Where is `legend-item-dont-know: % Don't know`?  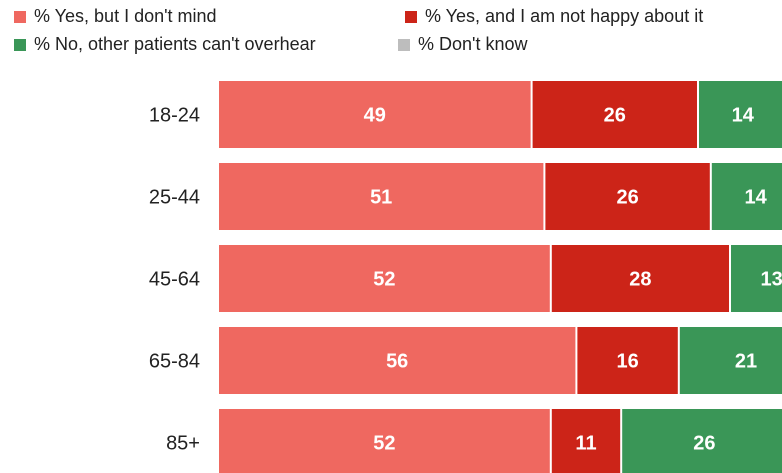 legend-item-dont-know: % Don't know is located at coordinates (463, 44).